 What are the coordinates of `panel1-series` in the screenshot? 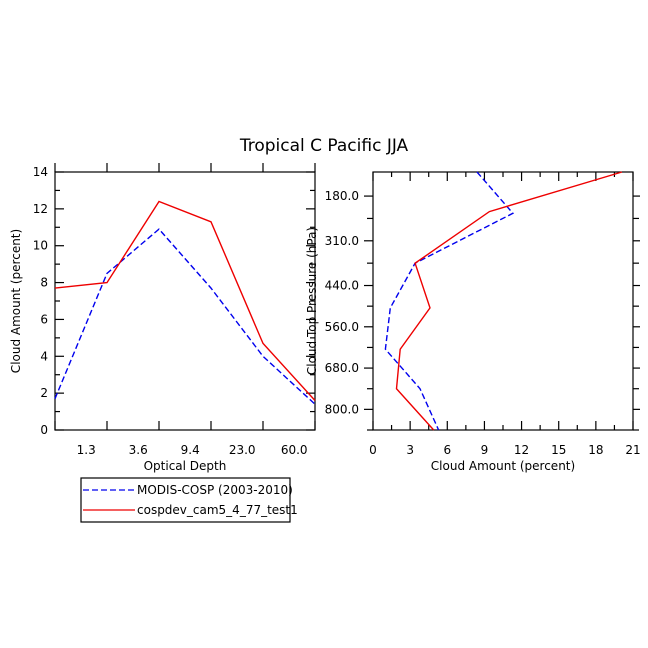 It's located at (185, 302).